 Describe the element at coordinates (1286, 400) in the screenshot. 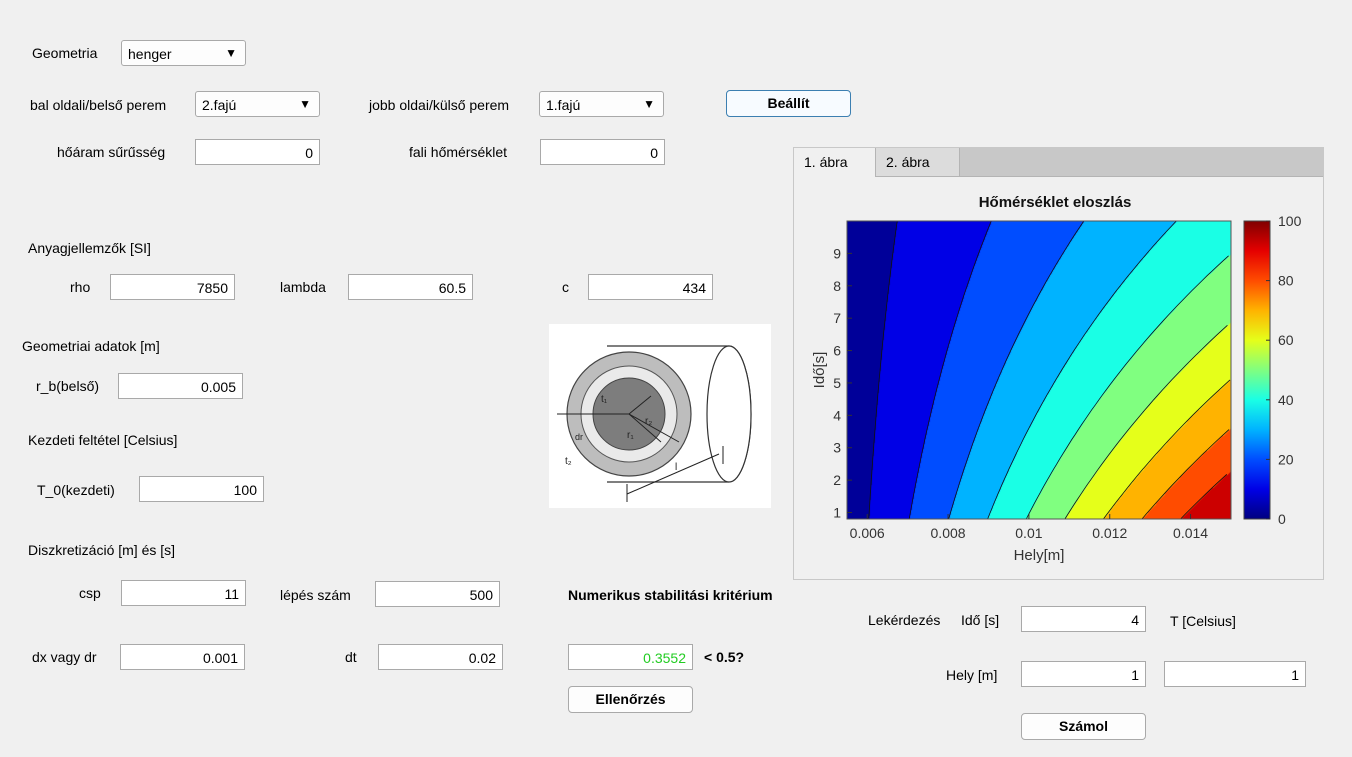

I see `colorbar-tick-label: 40` at that location.